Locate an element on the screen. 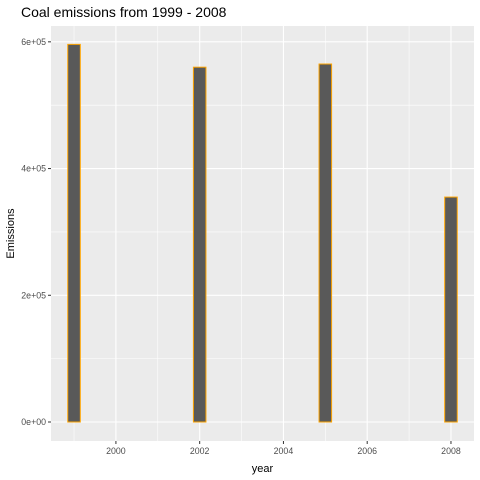 This screenshot has width=480, height=480. bar-2005 is located at coordinates (325, 243).